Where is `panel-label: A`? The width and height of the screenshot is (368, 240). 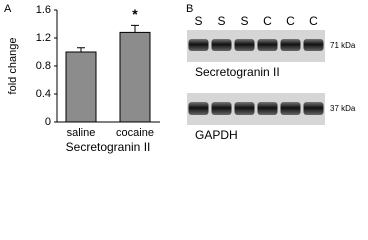 panel-label: A is located at coordinates (8, 9).